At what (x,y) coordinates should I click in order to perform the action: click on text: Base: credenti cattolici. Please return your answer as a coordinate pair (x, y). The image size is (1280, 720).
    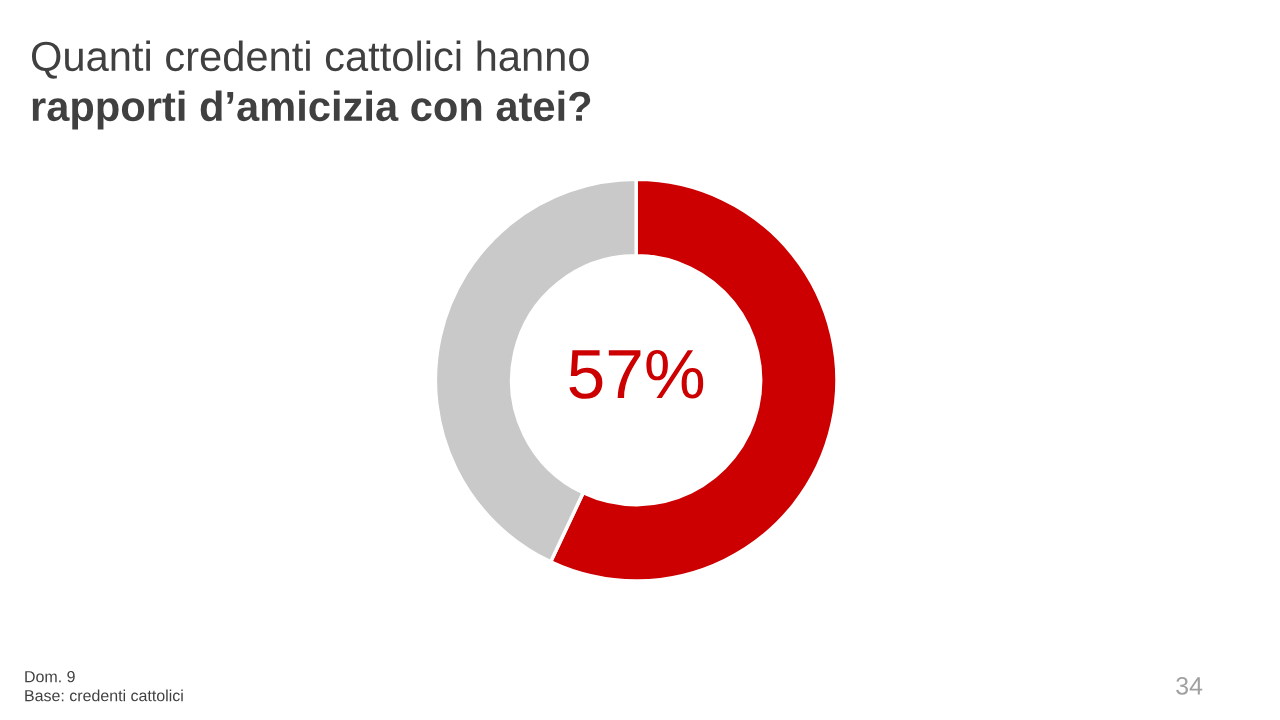
    Looking at the image, I should click on (104, 695).